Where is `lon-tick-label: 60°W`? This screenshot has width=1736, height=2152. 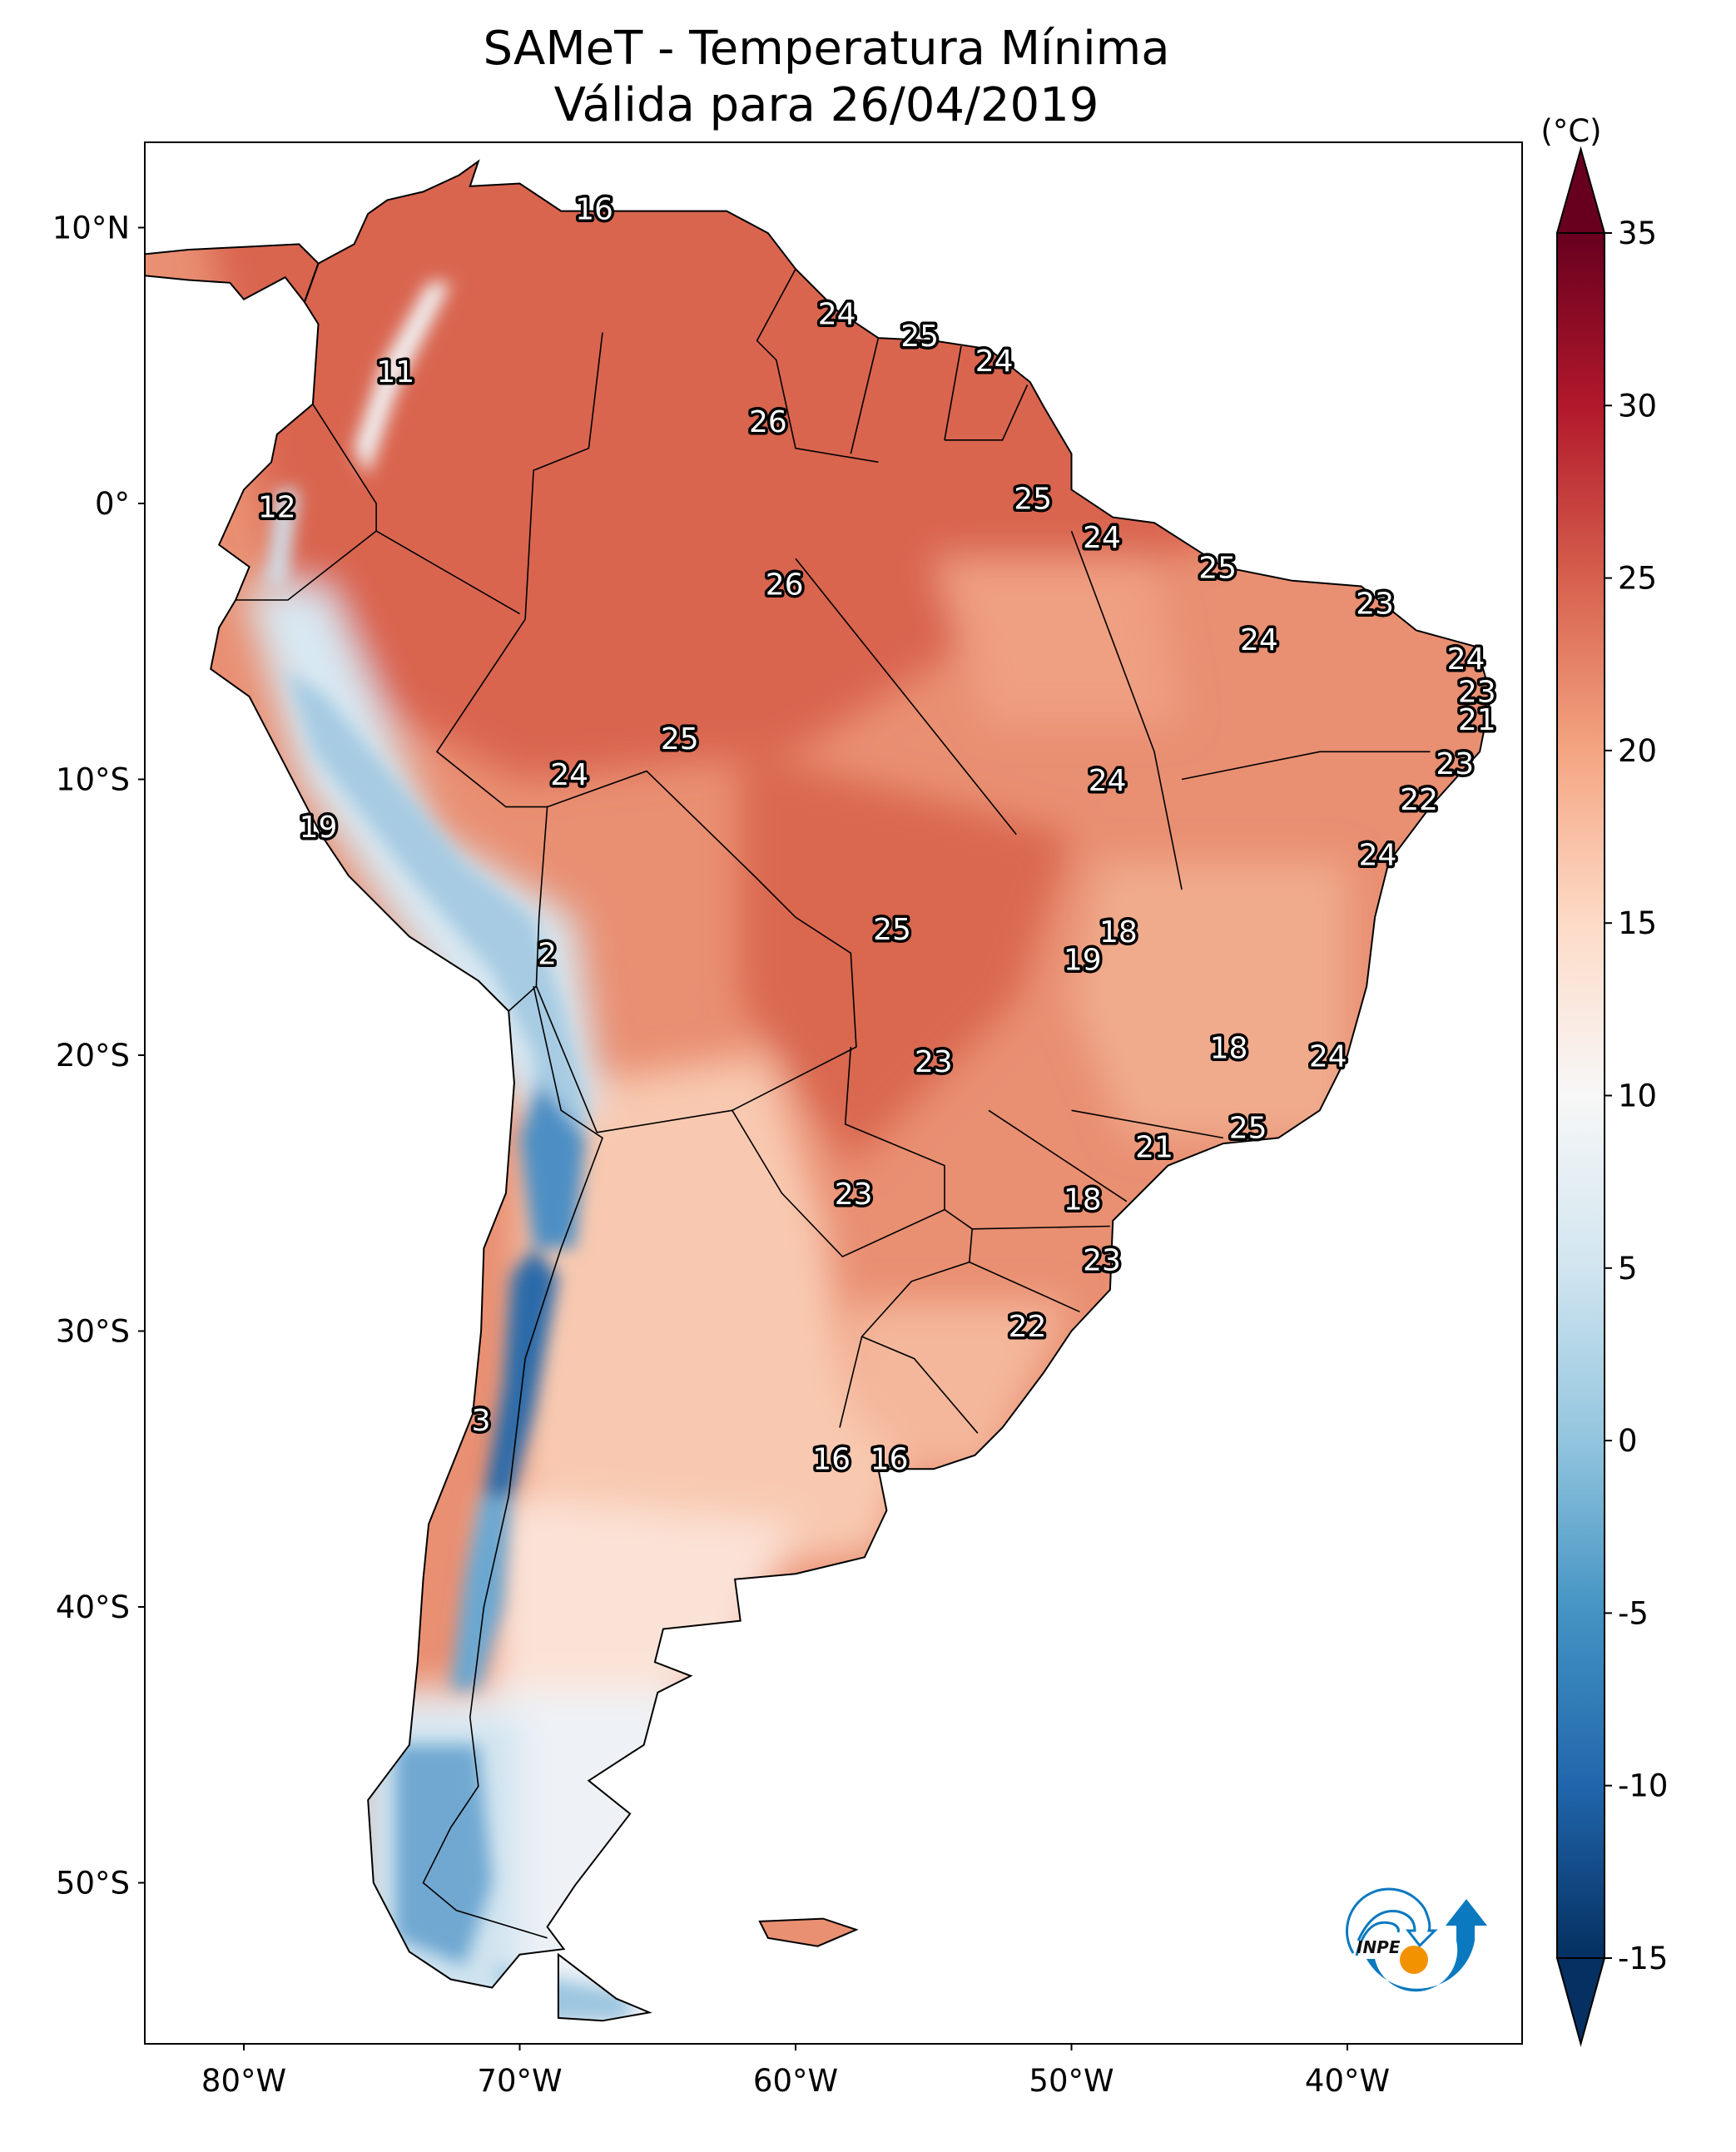
lon-tick-label: 60°W is located at coordinates (795, 2081).